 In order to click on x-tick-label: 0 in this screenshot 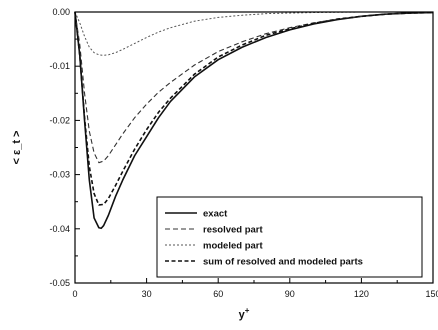, I will do `click(74, 294)`.